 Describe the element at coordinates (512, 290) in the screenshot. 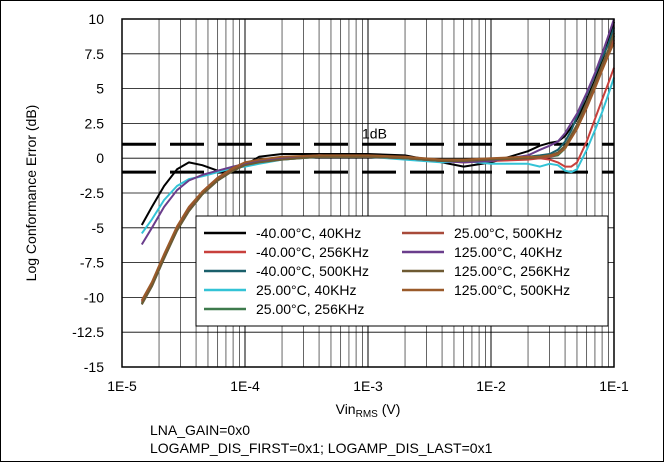

I see `legend-label: 125.00°C, 500KHz` at that location.